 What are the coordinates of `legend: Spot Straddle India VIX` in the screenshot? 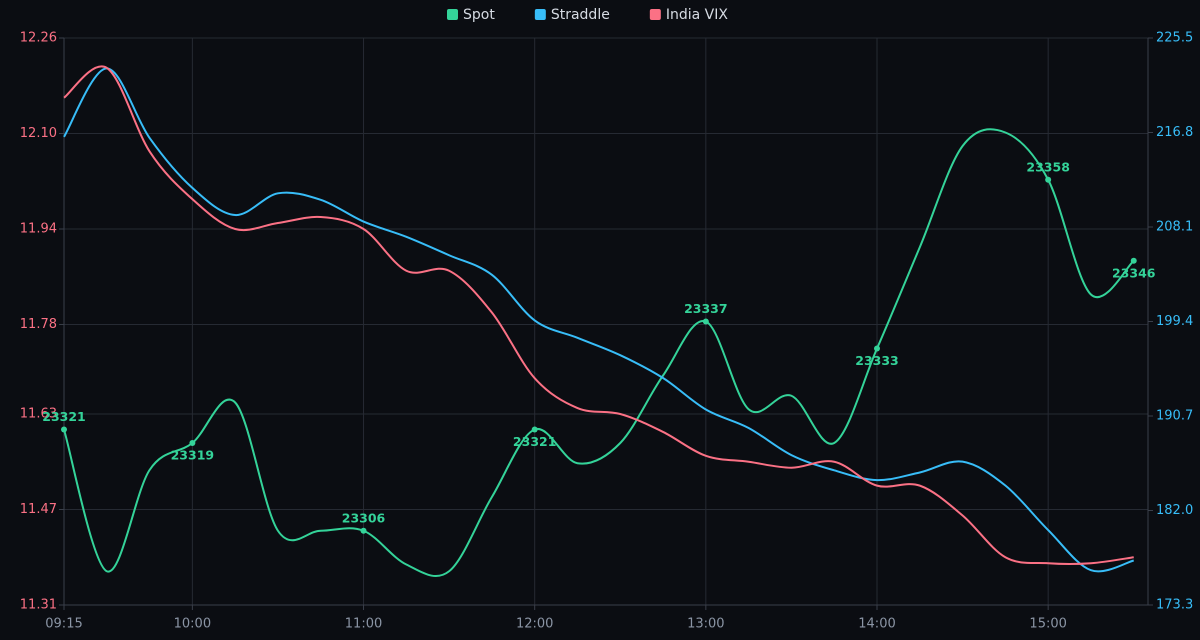 It's located at (587, 15).